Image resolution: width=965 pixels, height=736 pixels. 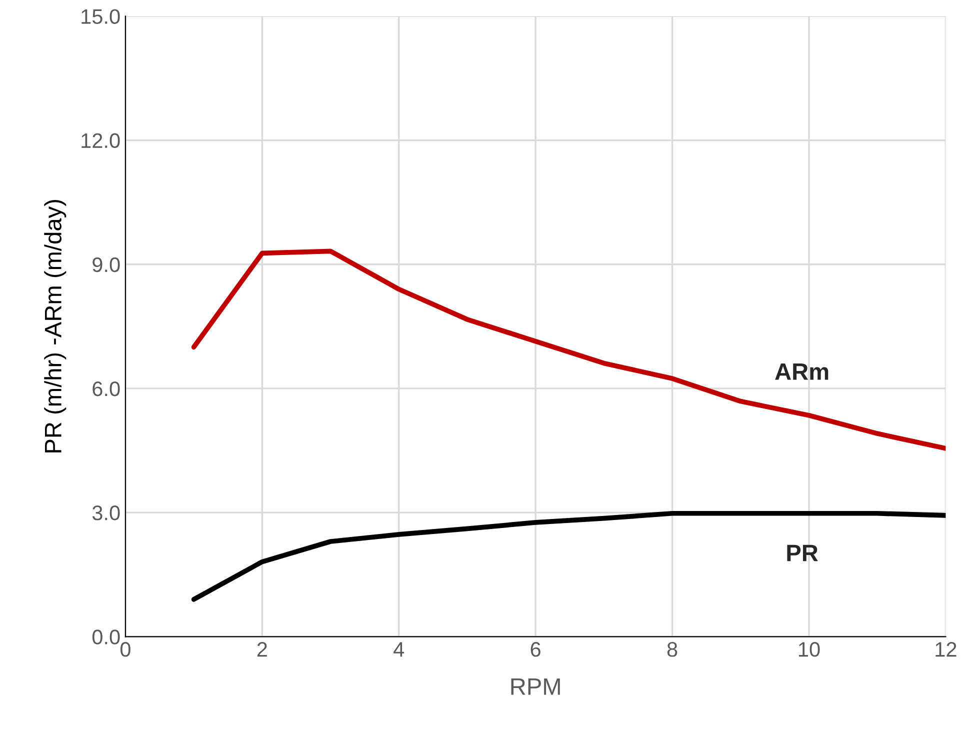 I want to click on y-tick-label: 6.0, so click(x=106, y=388).